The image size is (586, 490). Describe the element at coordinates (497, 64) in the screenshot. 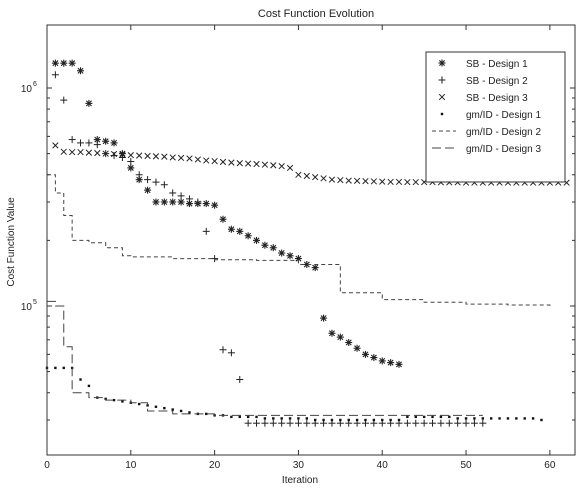

I see `legend-label: SB - Design 1` at that location.